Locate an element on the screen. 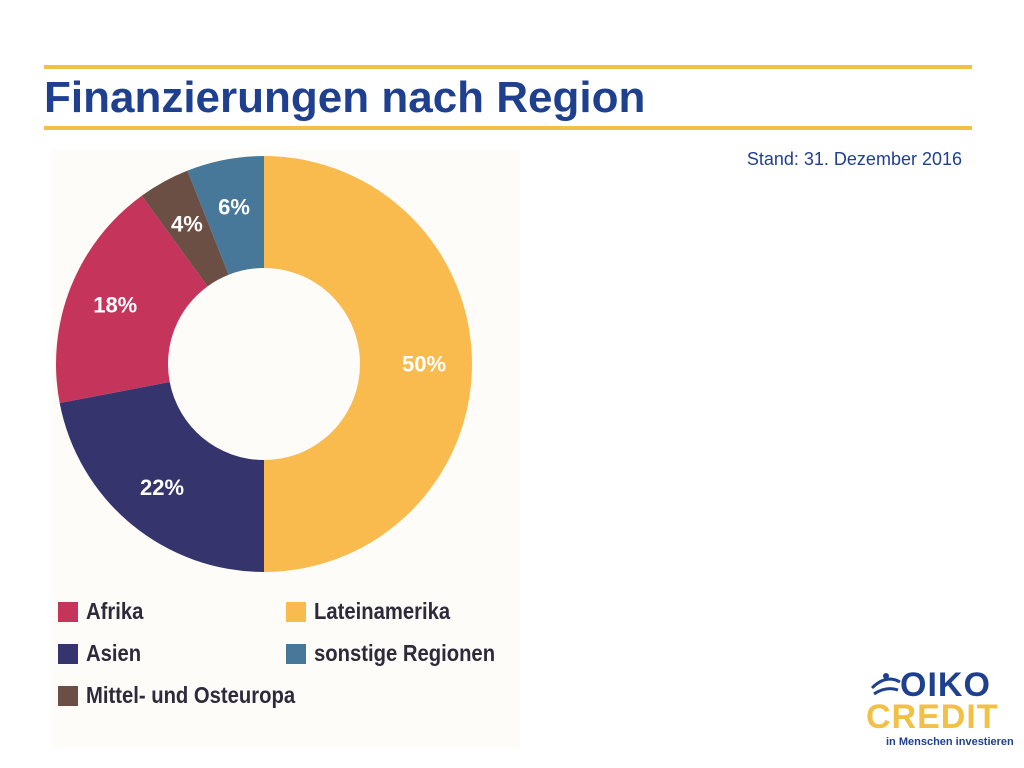 Image resolution: width=1024 pixels, height=768 pixels. donut-slice-label: 18% is located at coordinates (115, 305).